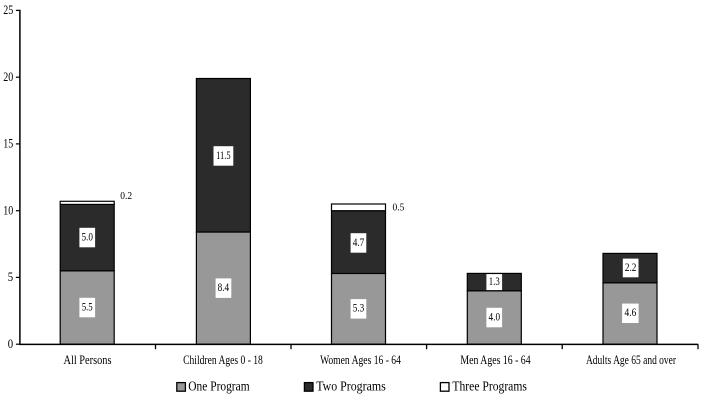 The height and width of the screenshot is (407, 724). I want to click on svg-text: Men Ages 16 - 64, so click(495, 360).